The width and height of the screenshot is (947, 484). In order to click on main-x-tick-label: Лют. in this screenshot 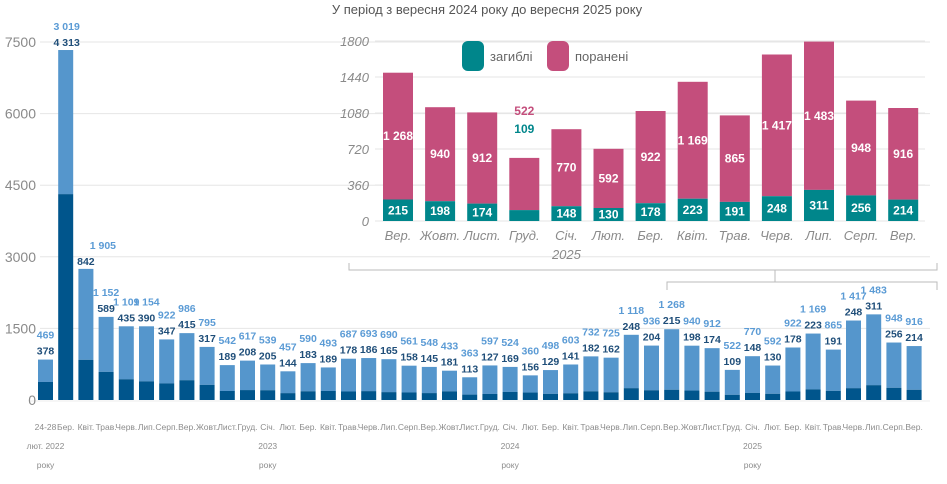, I will do `click(530, 427)`.